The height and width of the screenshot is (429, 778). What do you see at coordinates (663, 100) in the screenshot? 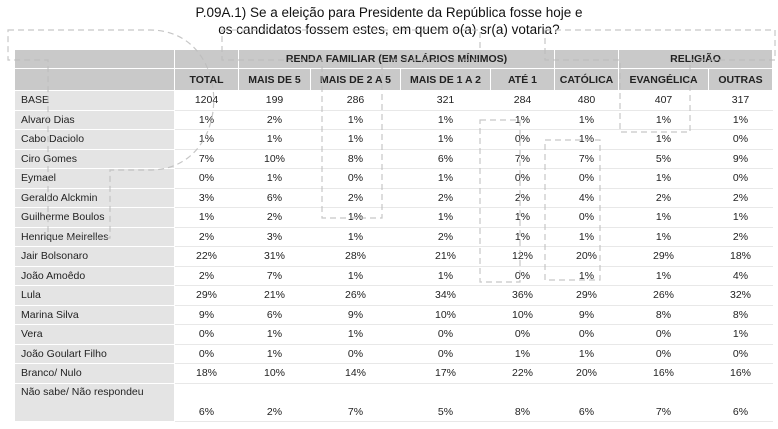
I see `table-cell: 407` at bounding box center [663, 100].